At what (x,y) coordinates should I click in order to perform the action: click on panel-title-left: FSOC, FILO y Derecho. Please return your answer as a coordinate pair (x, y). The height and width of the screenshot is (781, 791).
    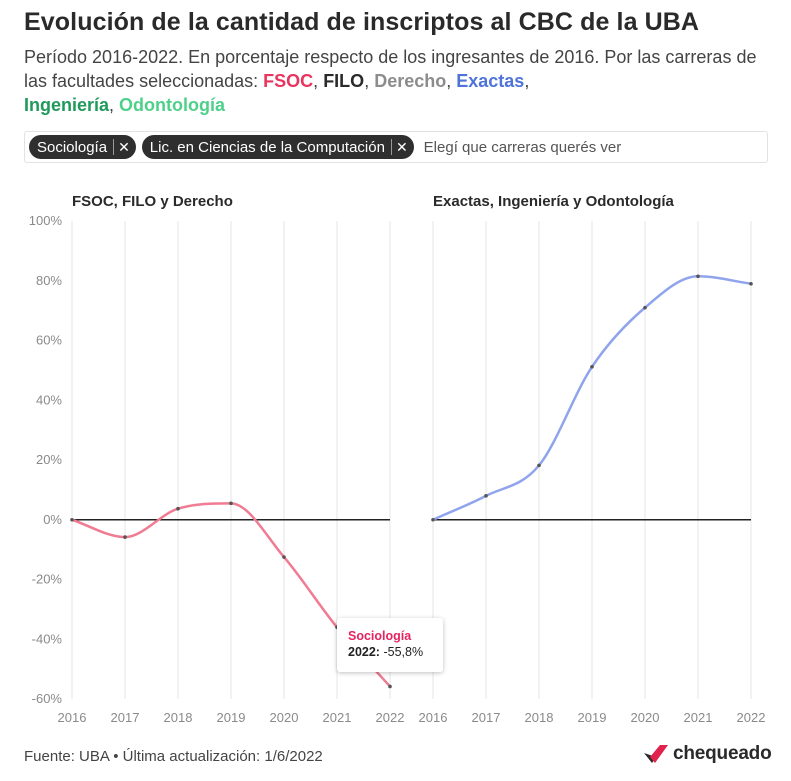
    Looking at the image, I should click on (152, 201).